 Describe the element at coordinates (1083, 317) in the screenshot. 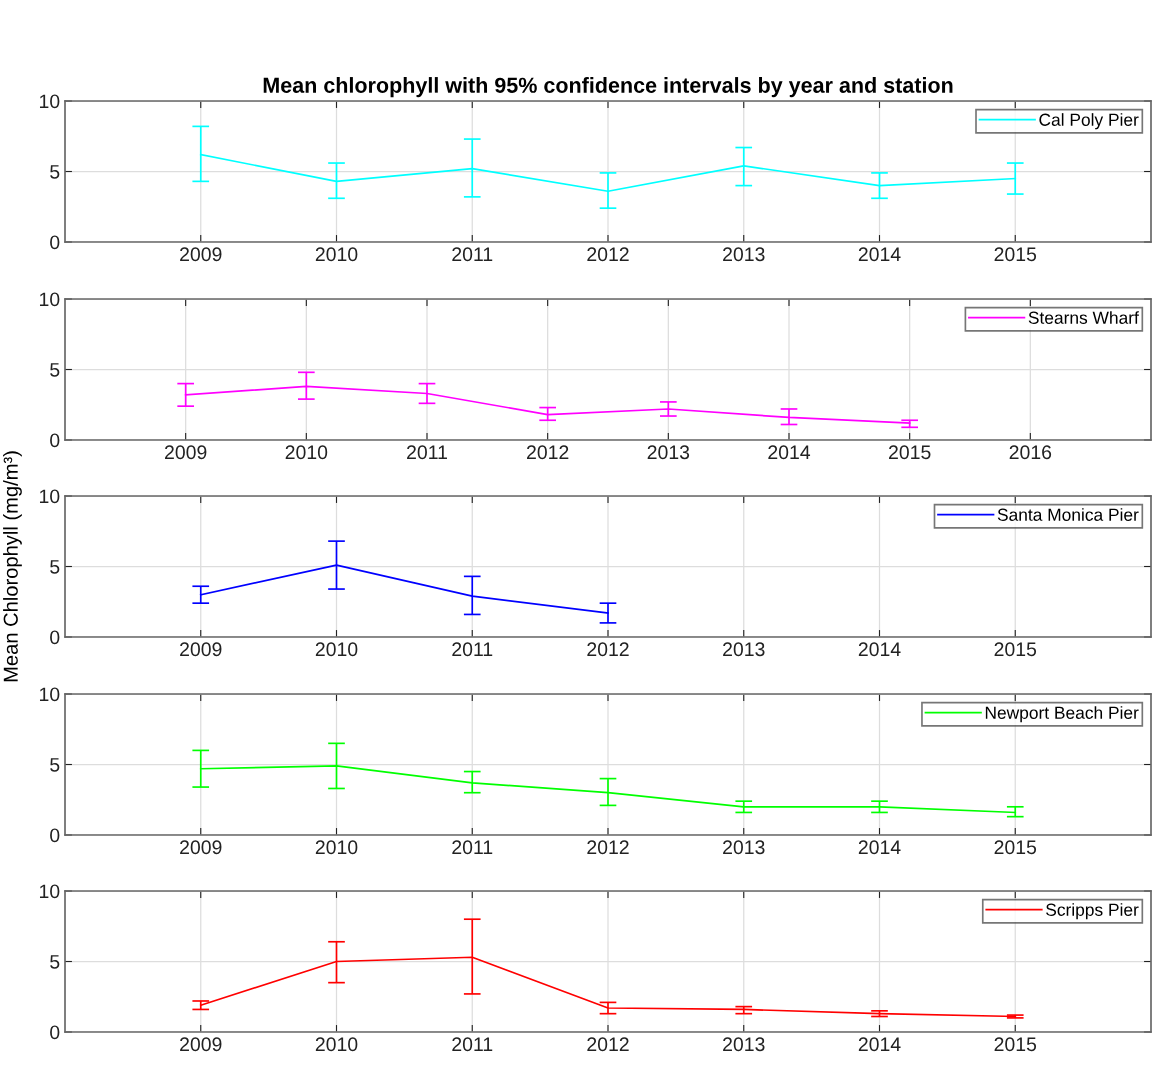

I see `legend-label: Stearns Wharf` at that location.